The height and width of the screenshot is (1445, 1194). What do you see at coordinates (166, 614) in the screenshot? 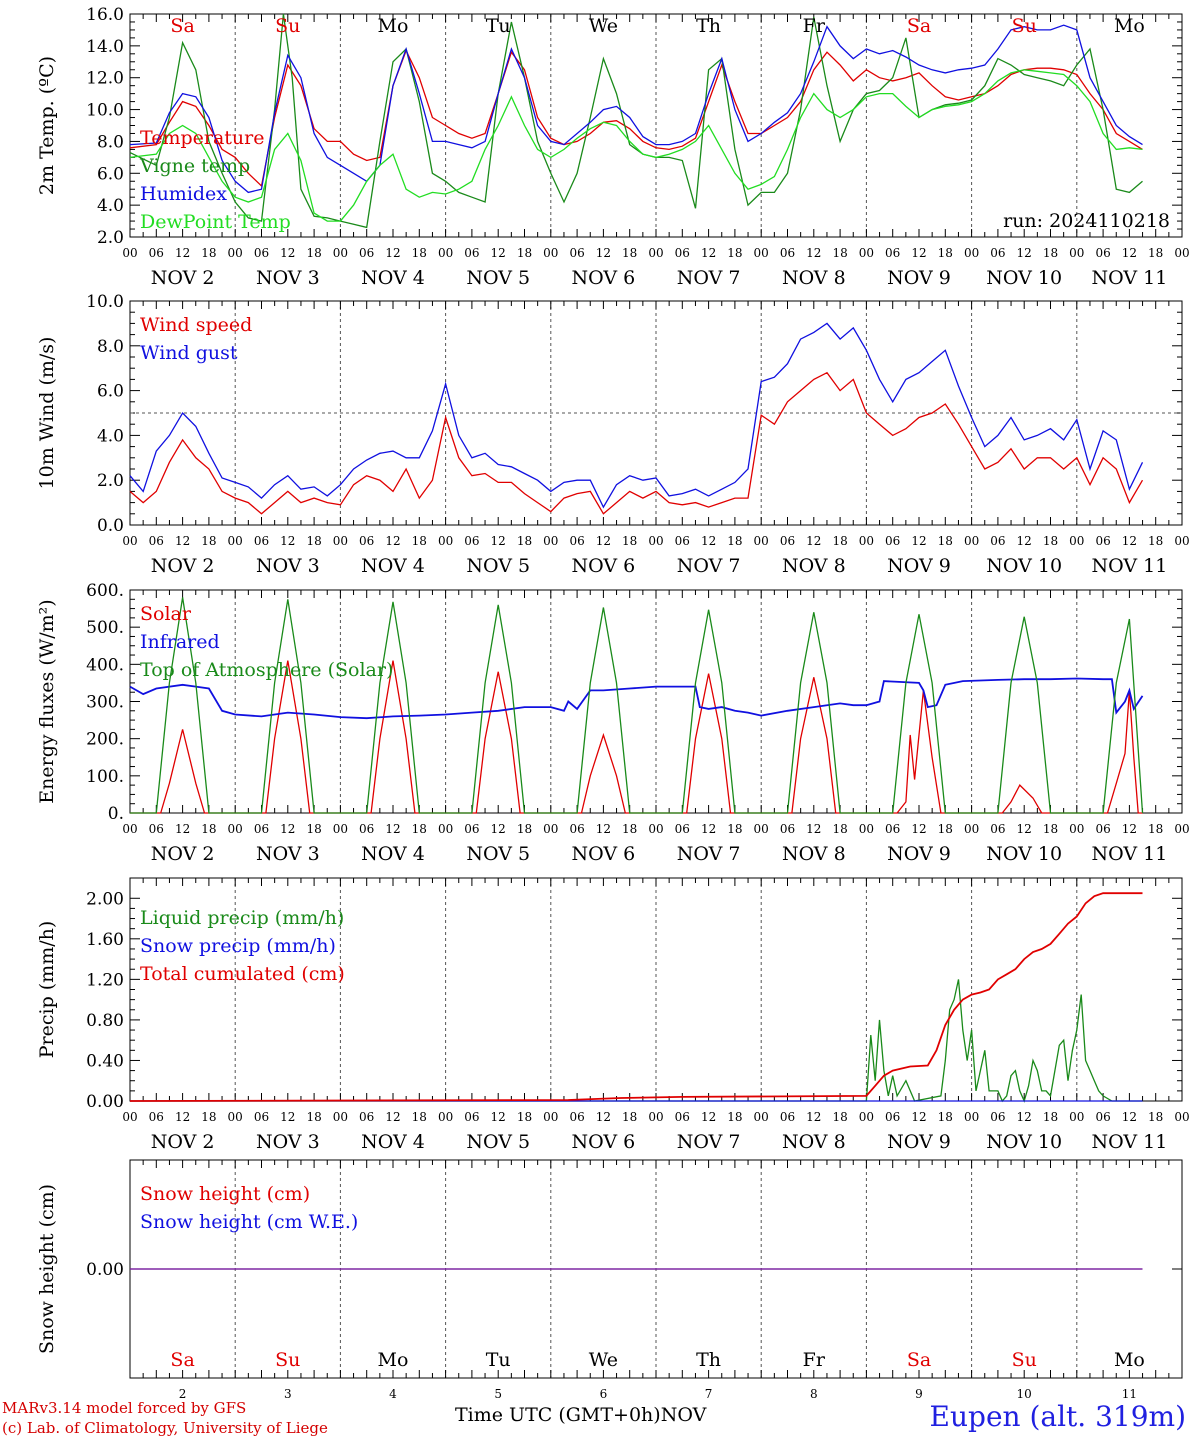
I see `legend-entry: Solar` at bounding box center [166, 614].